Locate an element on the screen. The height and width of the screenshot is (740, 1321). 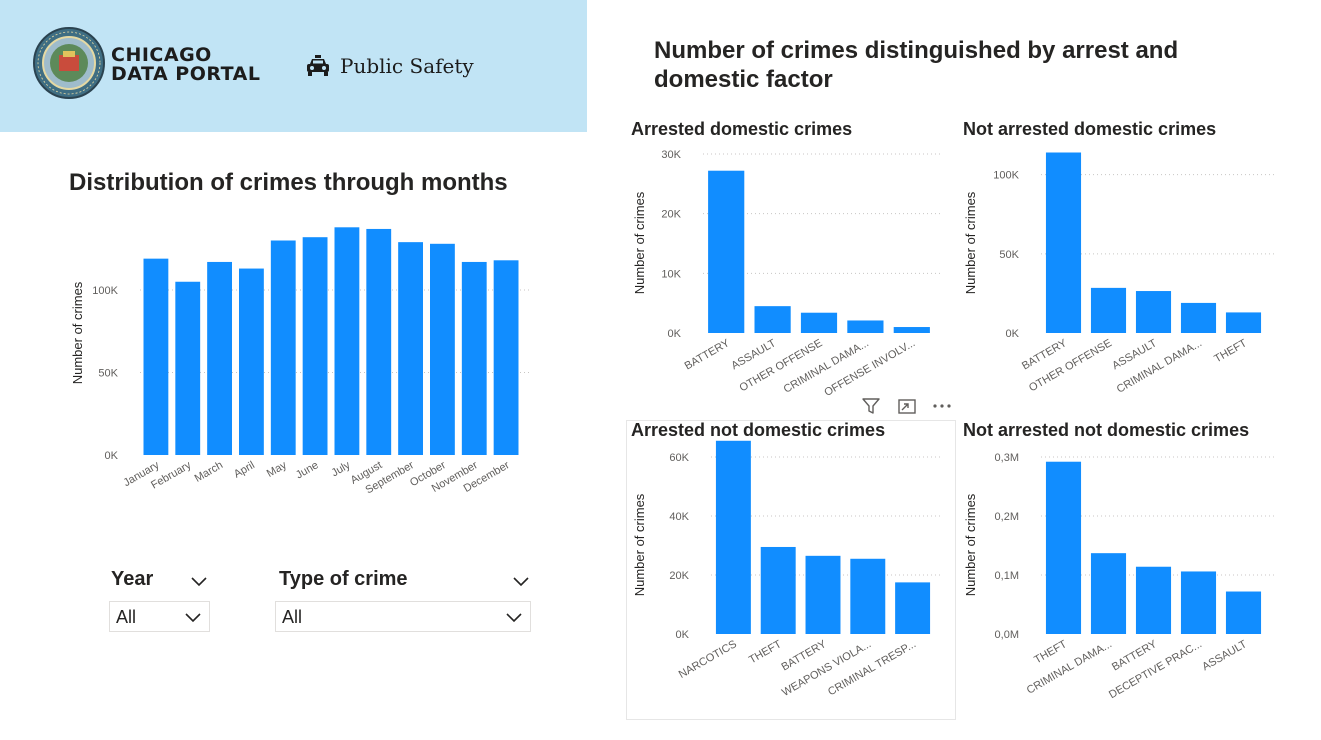
year-slicer-title: Year is located at coordinates (132, 579).